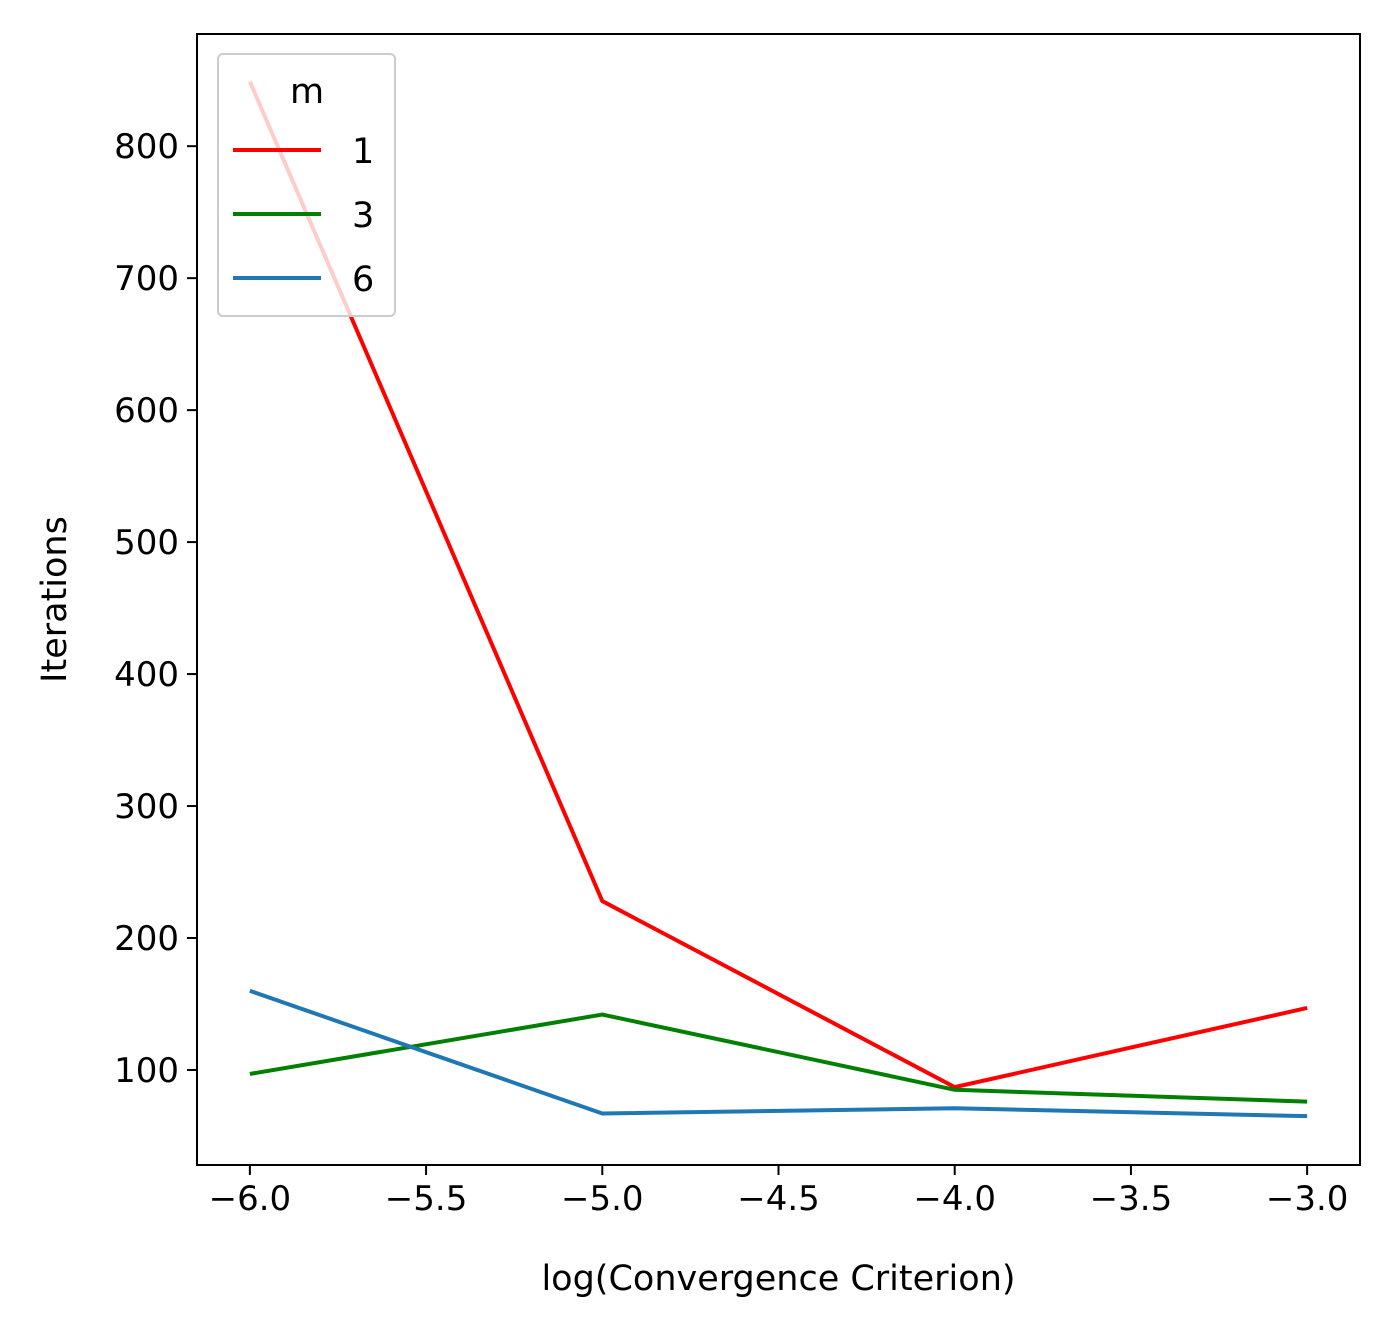 This screenshot has width=1393, height=1325. What do you see at coordinates (954, 1199) in the screenshot?
I see `x-tick-label: −4.0` at bounding box center [954, 1199].